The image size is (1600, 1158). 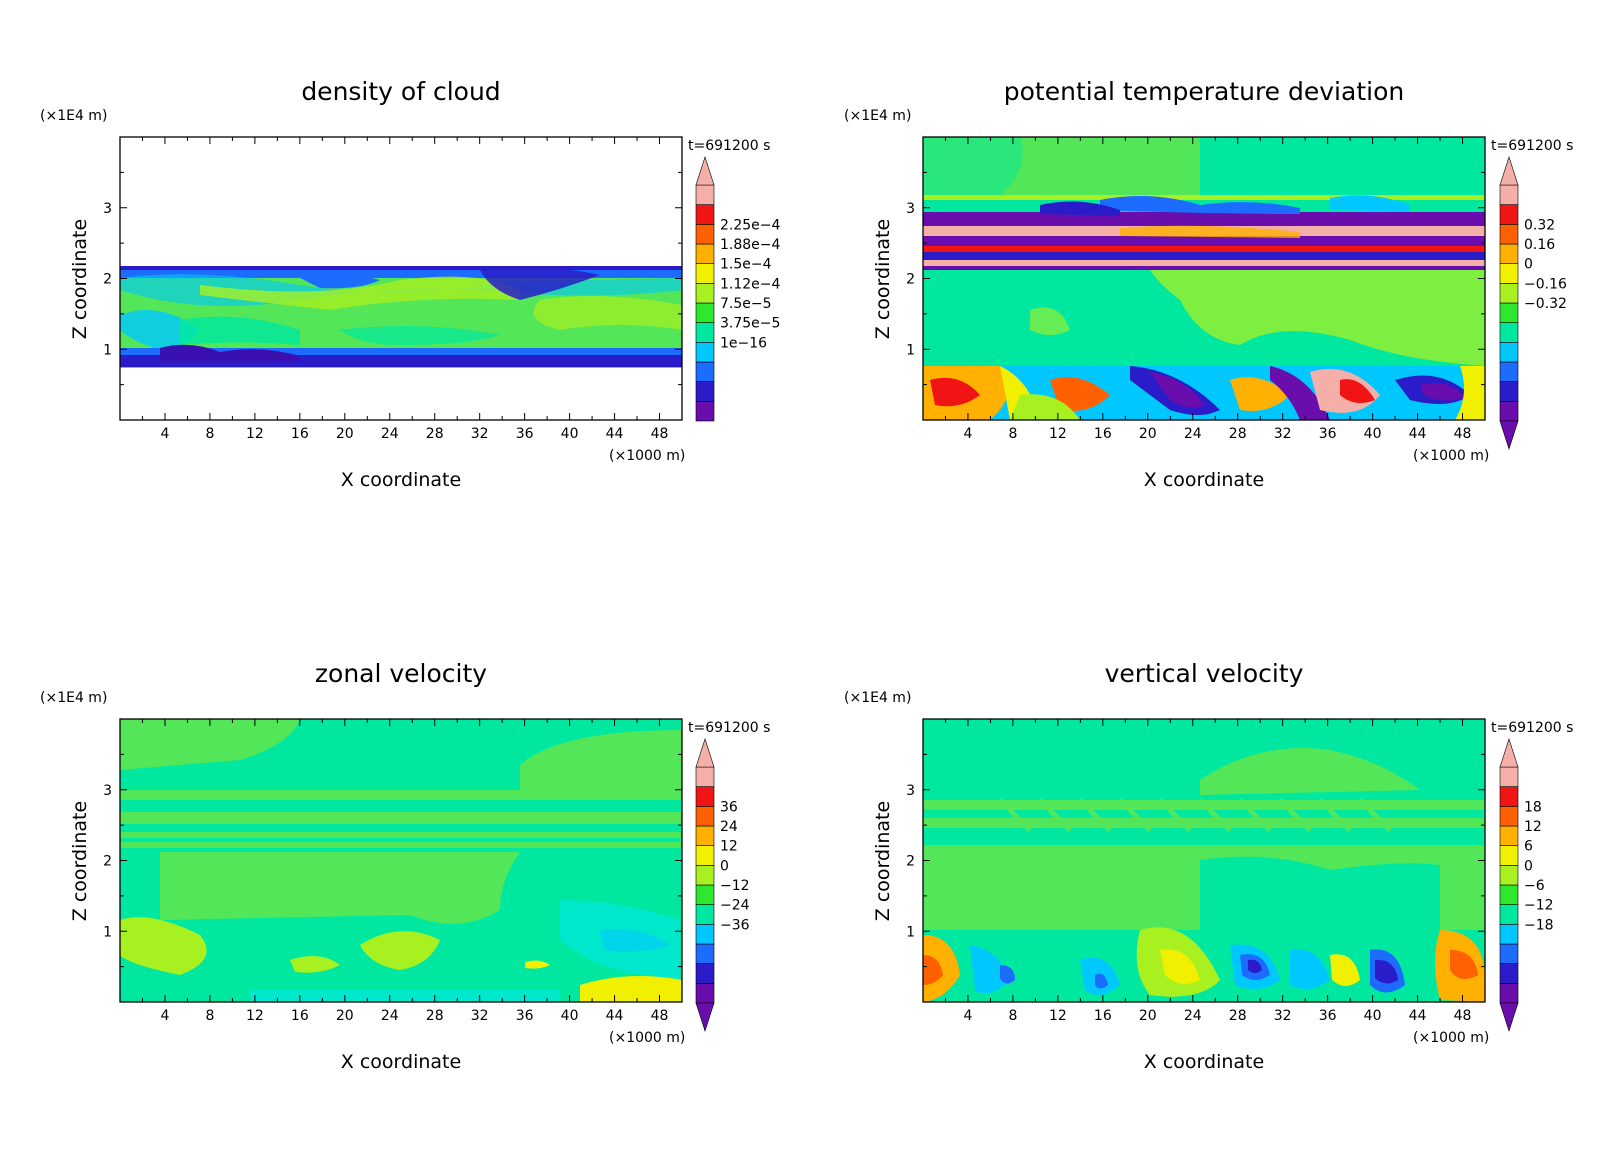 What do you see at coordinates (1528, 847) in the screenshot?
I see `colorbar-label: 6` at bounding box center [1528, 847].